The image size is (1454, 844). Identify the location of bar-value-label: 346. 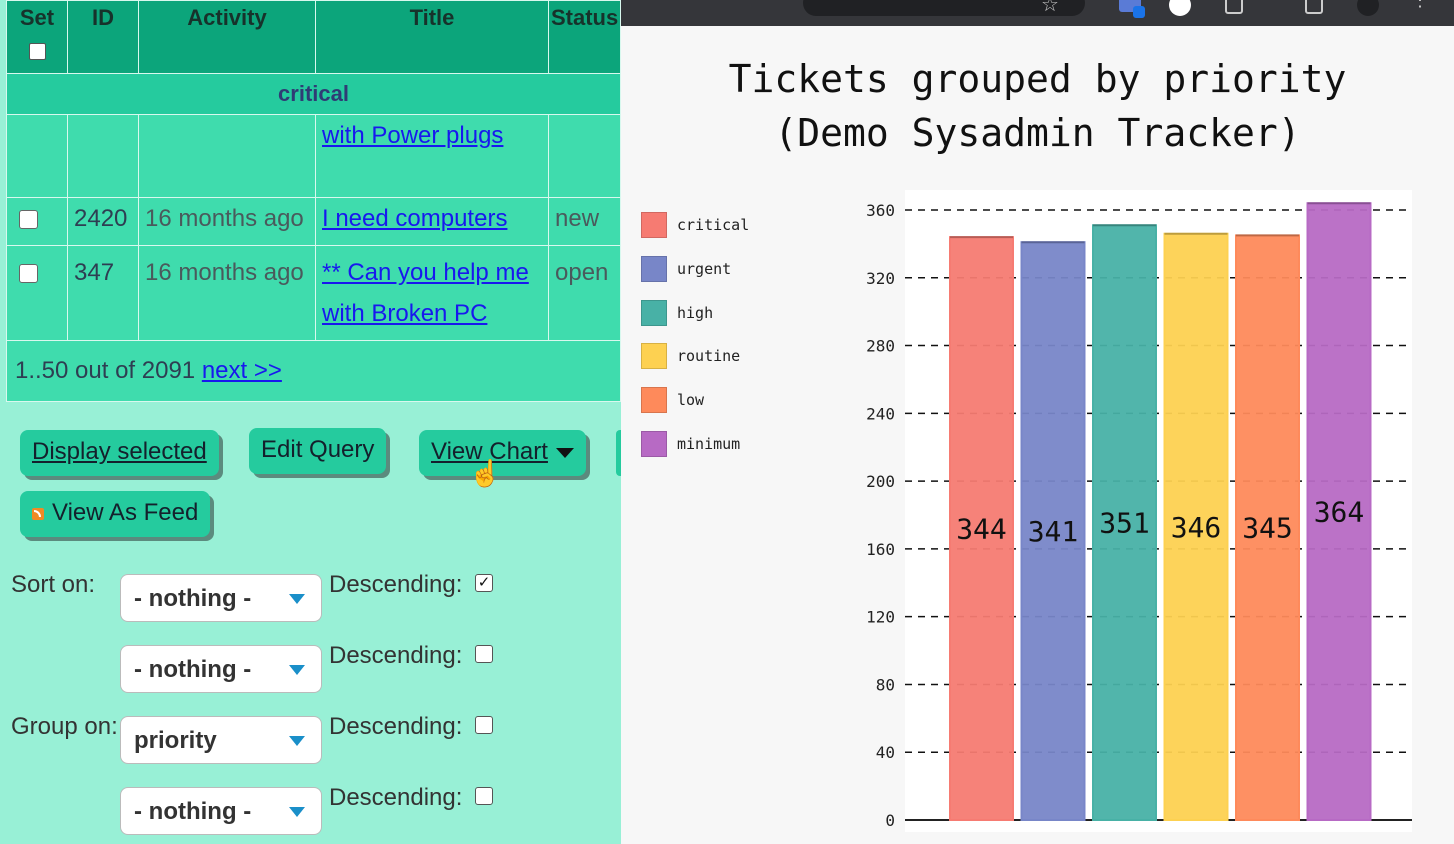
(1196, 527).